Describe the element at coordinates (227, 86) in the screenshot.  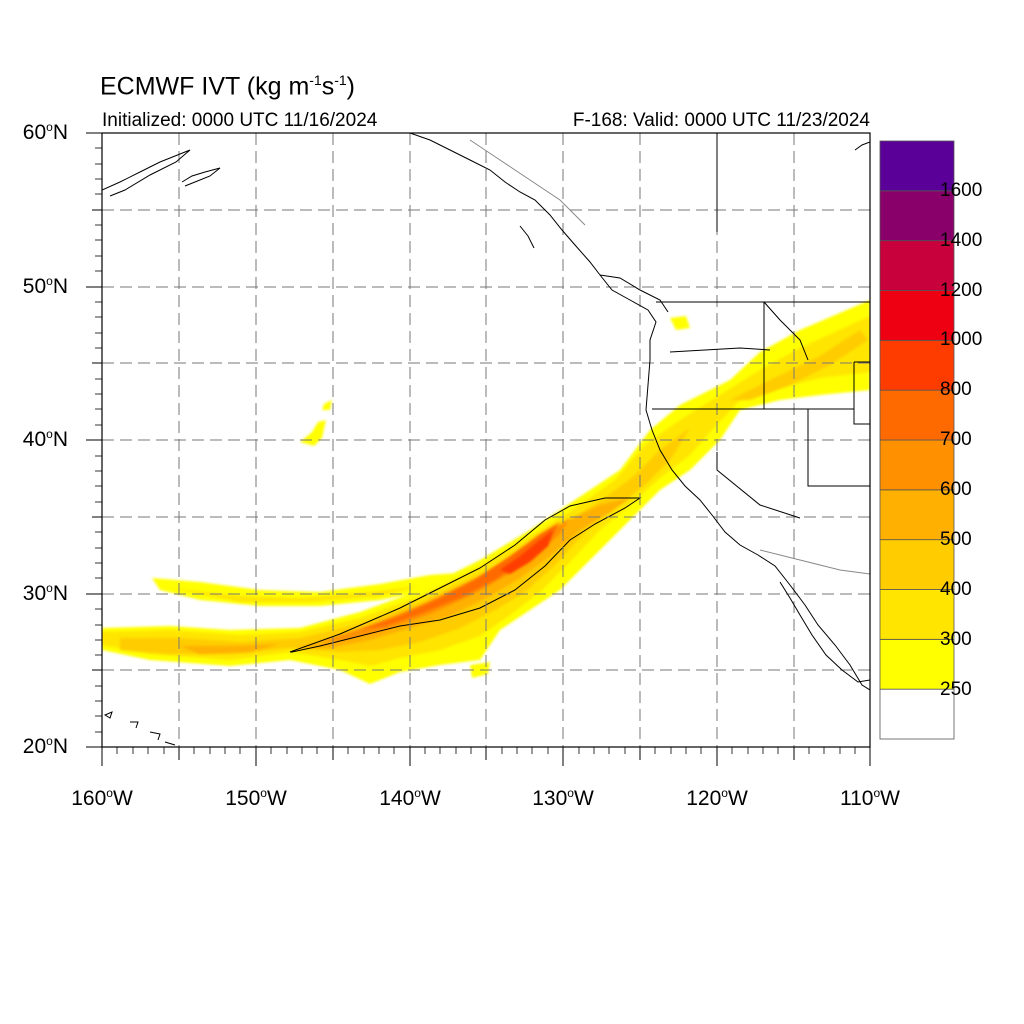
I see `map-title: ECMWF IVT (kg m-1s-1)` at that location.